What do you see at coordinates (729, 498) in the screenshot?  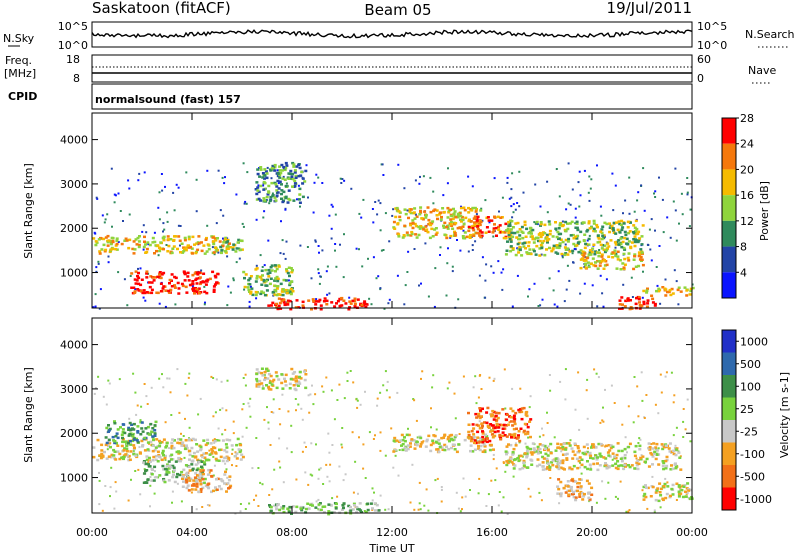 I see `colorbar-segment` at bounding box center [729, 498].